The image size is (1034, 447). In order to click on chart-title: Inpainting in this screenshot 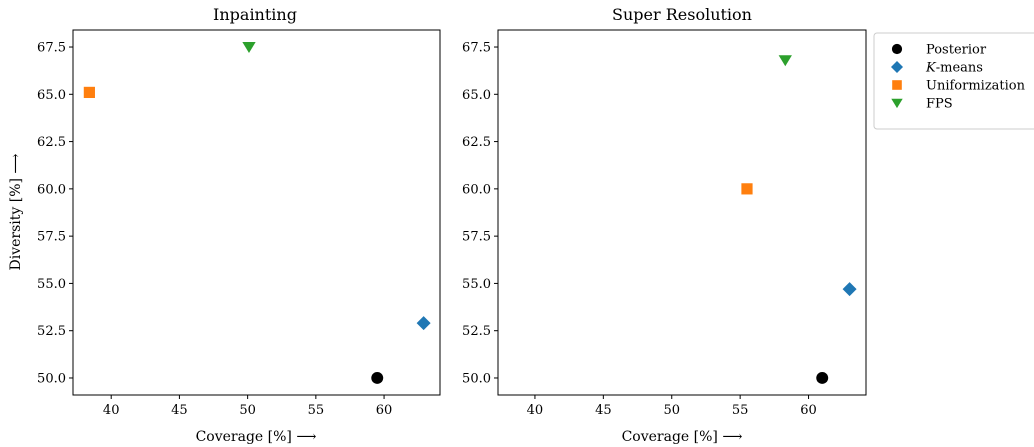, I will do `click(255, 14)`.